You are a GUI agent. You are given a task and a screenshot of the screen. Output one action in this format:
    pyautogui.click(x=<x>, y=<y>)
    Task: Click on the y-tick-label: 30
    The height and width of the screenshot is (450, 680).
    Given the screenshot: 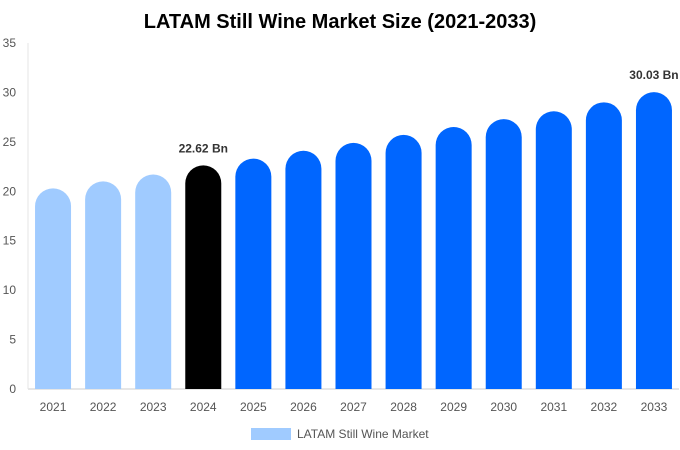 What is the action you would take?
    pyautogui.click(x=10, y=92)
    